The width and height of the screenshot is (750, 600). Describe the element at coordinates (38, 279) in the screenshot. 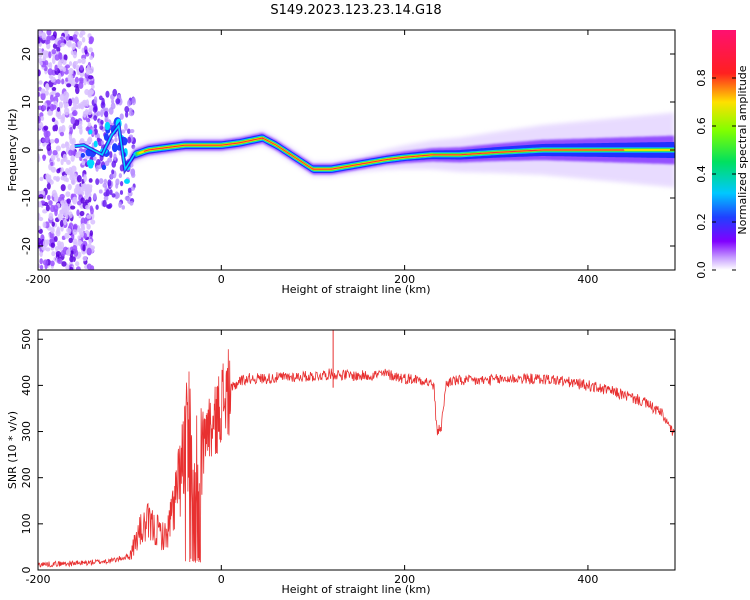

I see `spectrogram-x-tick-label: -200` at that location.